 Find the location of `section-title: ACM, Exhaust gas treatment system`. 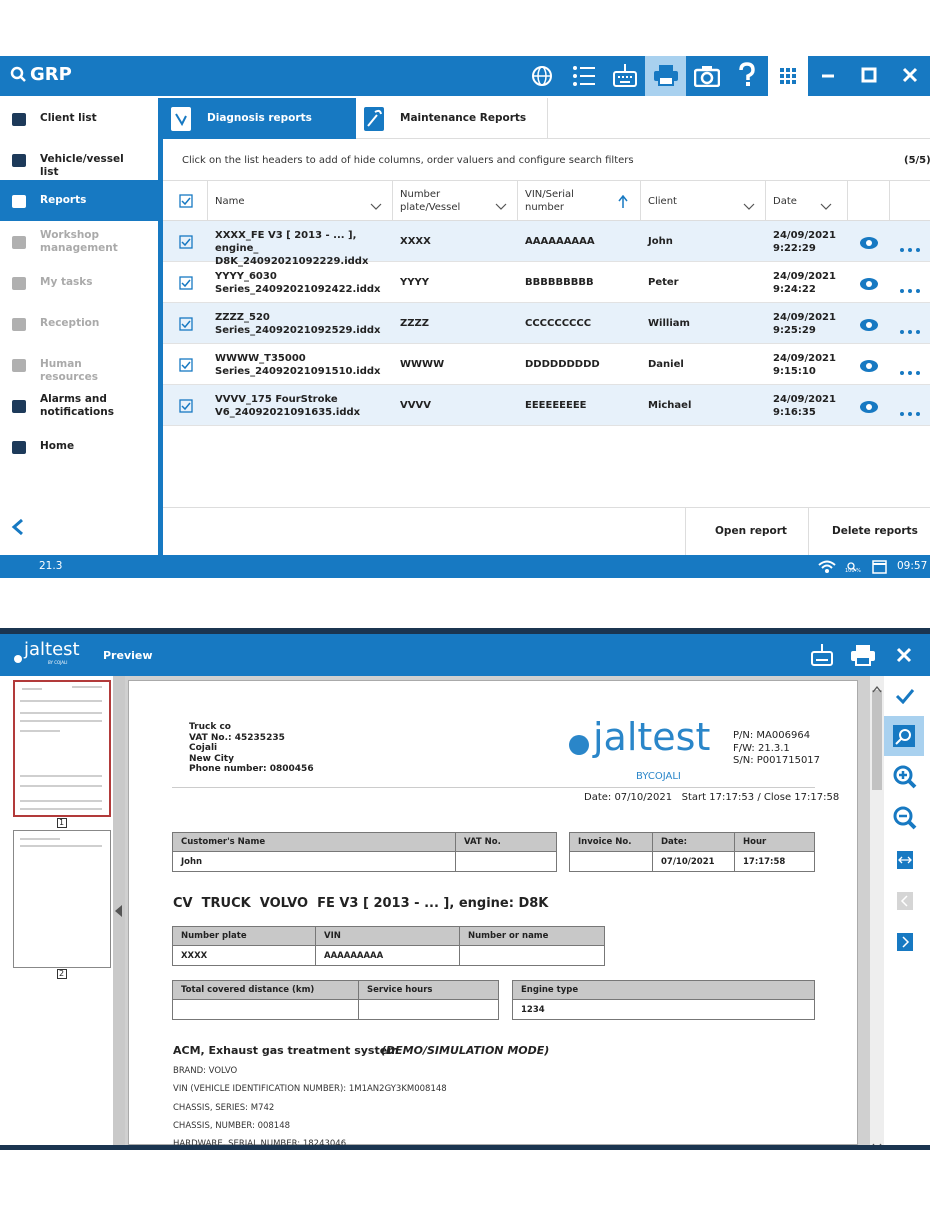

section-title: ACM, Exhaust gas treatment system is located at coordinates (286, 1050).